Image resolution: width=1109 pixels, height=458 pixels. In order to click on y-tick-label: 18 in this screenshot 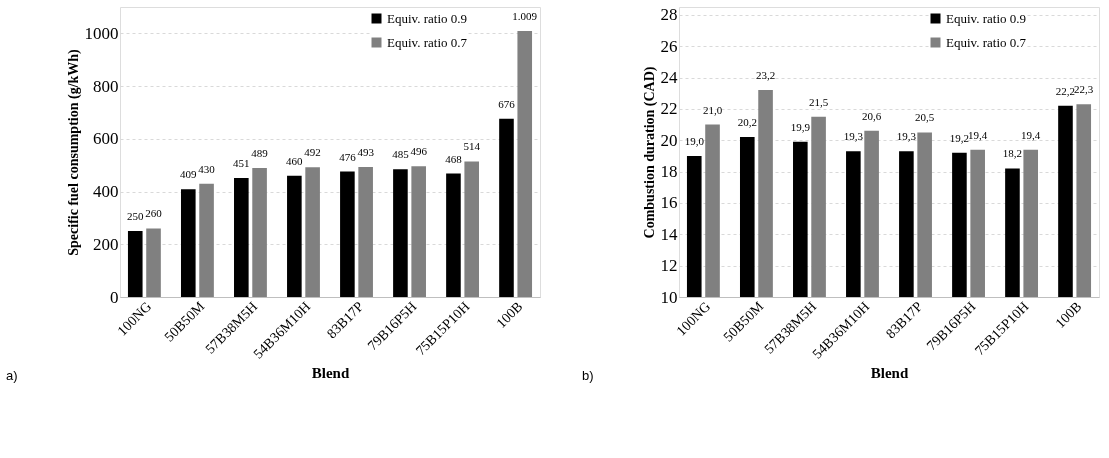, I will do `click(669, 172)`.